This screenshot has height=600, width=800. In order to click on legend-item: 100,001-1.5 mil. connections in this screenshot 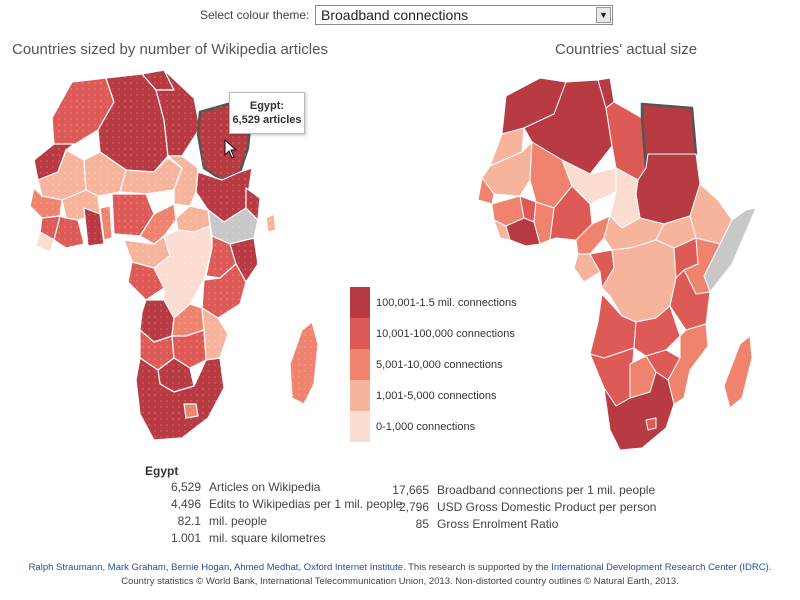, I will do `click(433, 302)`.